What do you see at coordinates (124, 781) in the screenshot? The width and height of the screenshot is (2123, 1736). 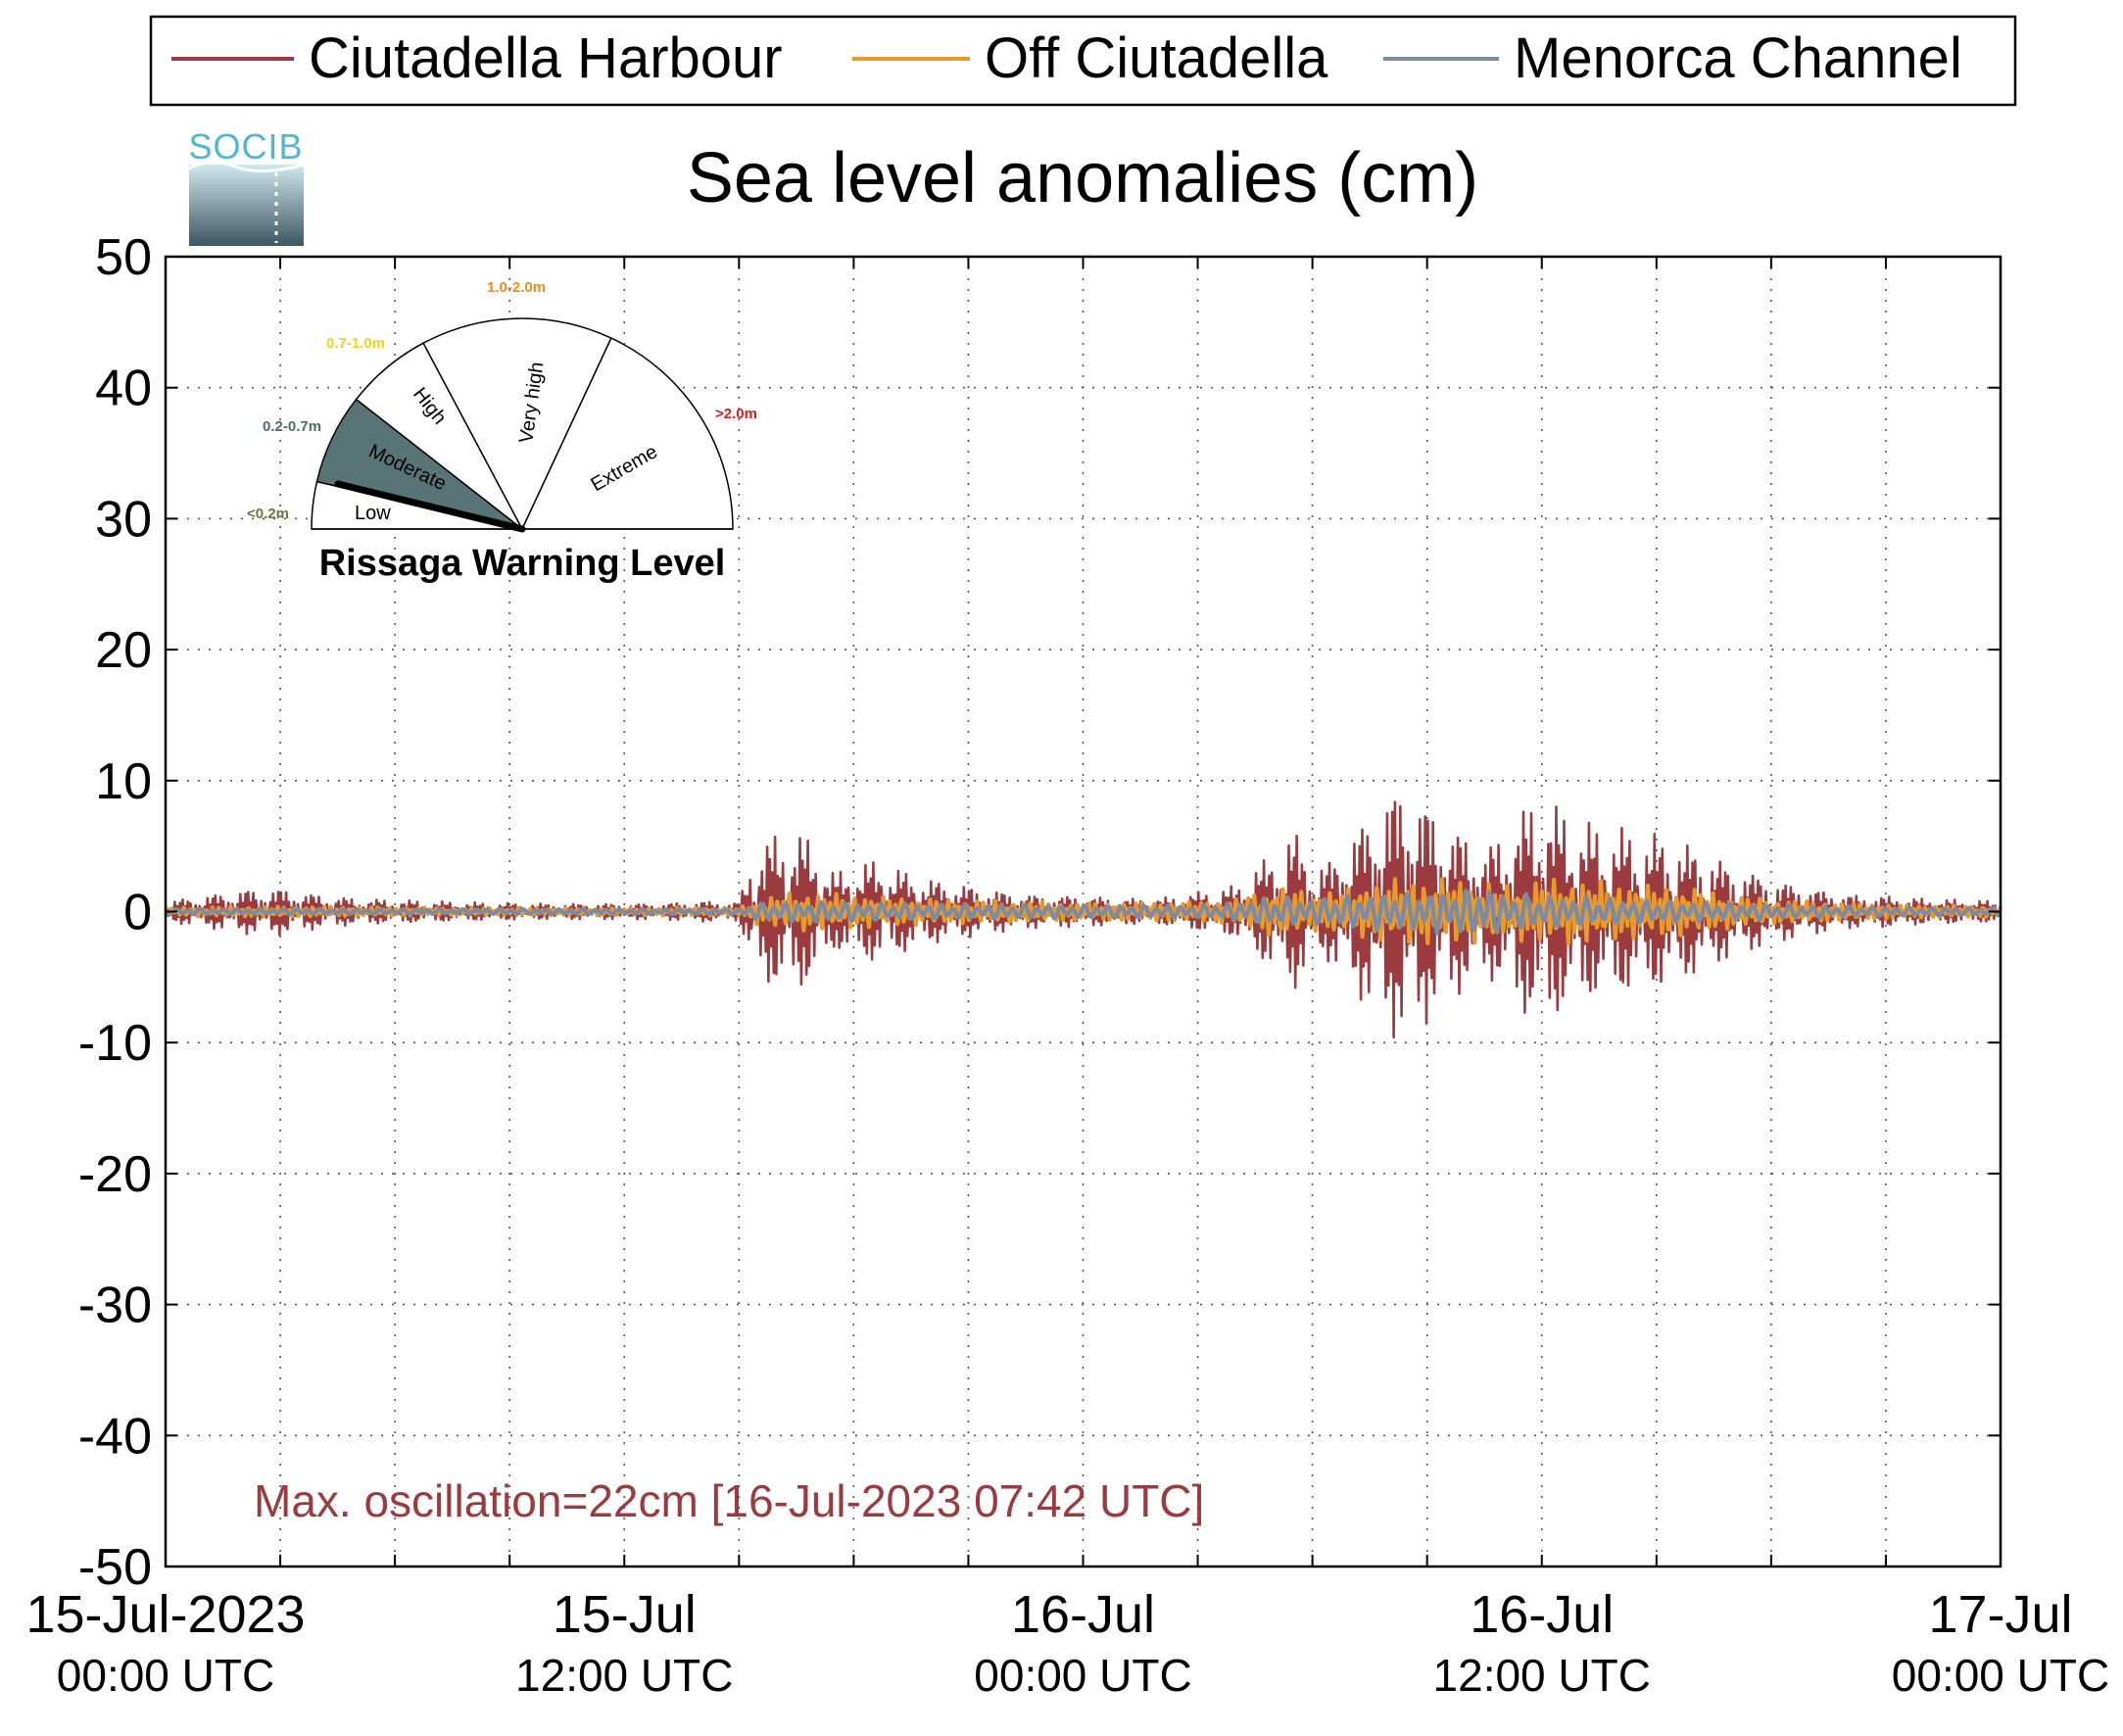 I see `y-tick-label: 10` at bounding box center [124, 781].